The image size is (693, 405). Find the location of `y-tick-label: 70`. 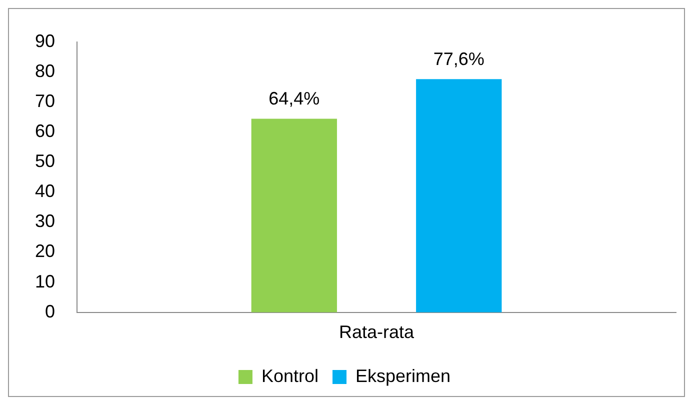

y-tick-label: 70 is located at coordinates (45, 100).